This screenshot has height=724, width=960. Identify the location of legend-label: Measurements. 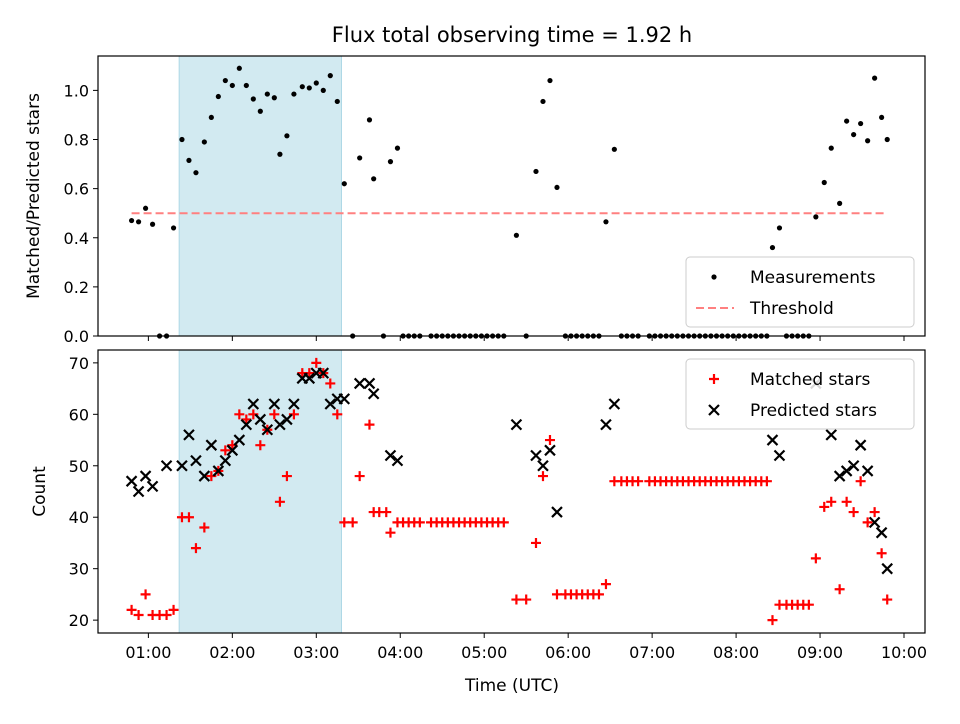
(813, 278).